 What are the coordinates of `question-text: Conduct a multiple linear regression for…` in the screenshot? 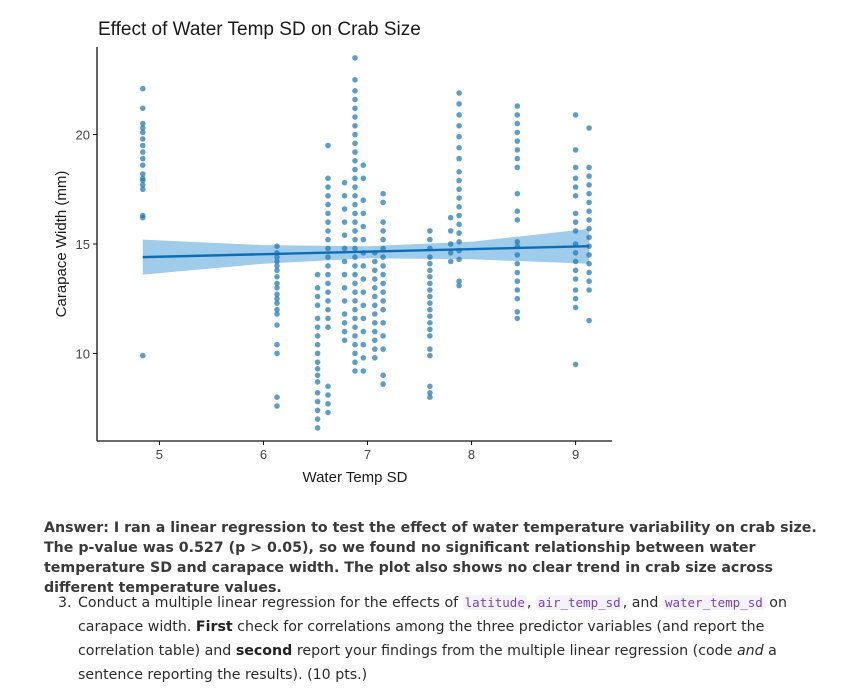 It's located at (458, 639).